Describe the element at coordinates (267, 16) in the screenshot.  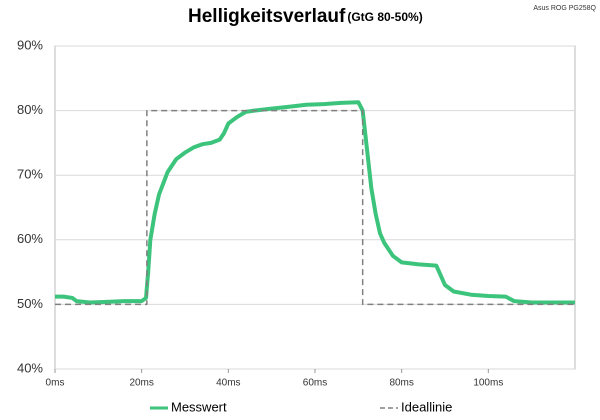
I see `chart-title: Helligkeitsverlauf` at that location.